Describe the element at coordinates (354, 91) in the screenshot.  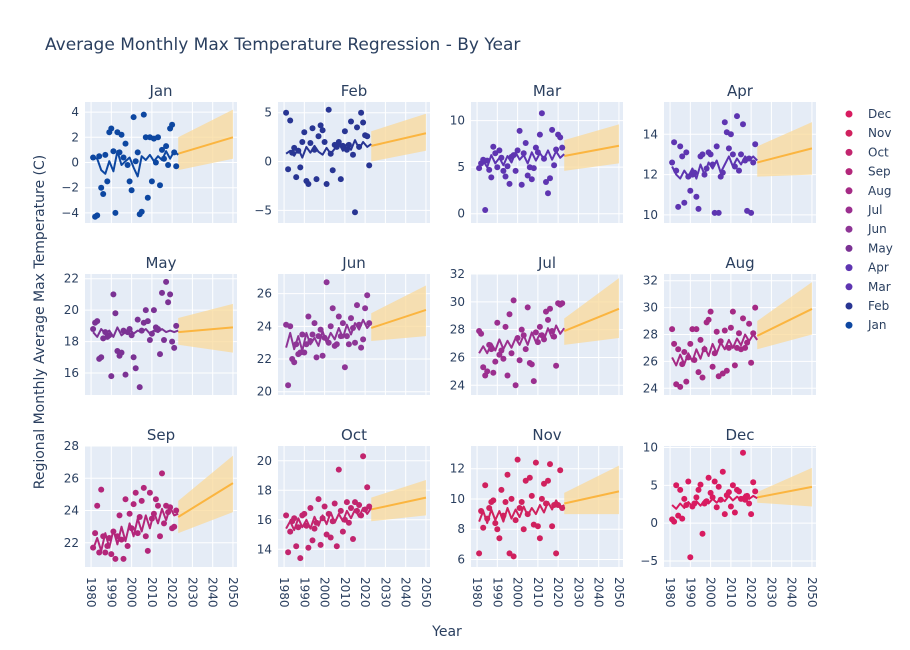
I see `panel-title: Feb` at that location.